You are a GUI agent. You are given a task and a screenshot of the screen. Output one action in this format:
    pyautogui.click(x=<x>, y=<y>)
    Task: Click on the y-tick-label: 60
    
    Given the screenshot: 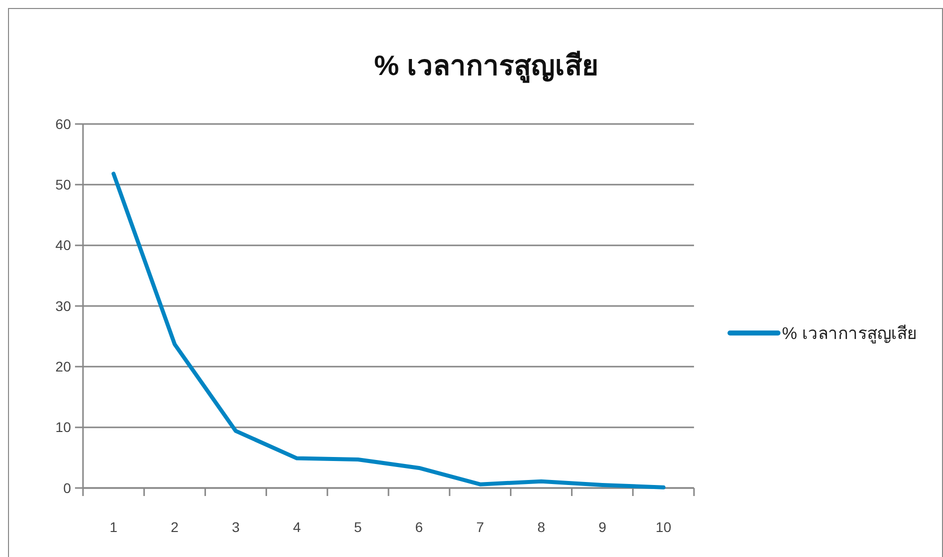 What is the action you would take?
    pyautogui.click(x=63, y=124)
    